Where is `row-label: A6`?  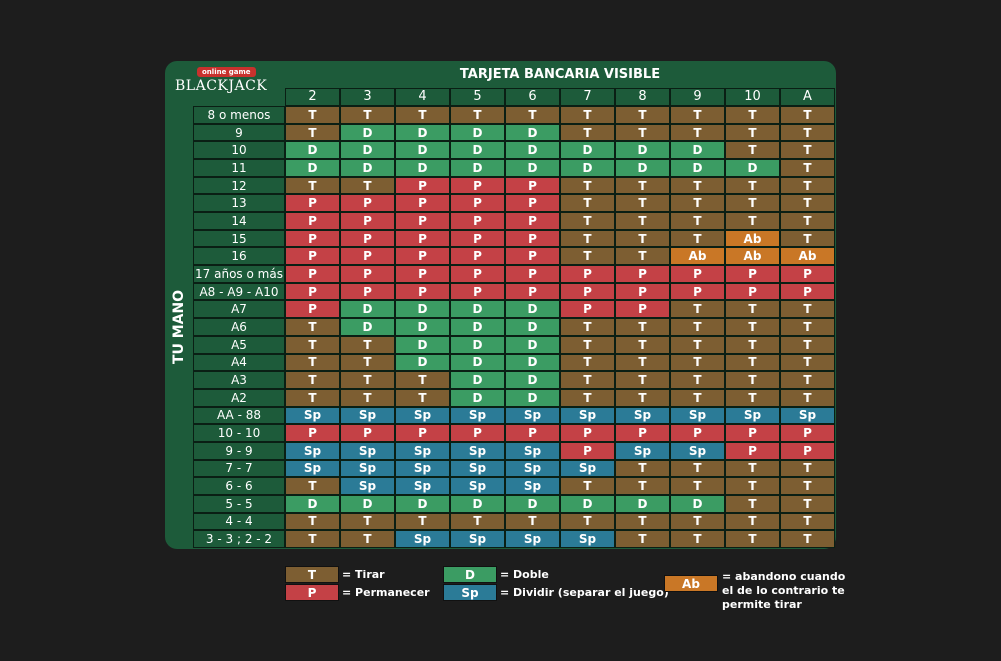 row-label: A6 is located at coordinates (239, 327).